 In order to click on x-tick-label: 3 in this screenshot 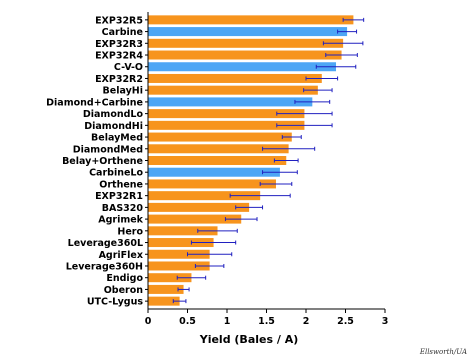, I will do `click(385, 321)`.